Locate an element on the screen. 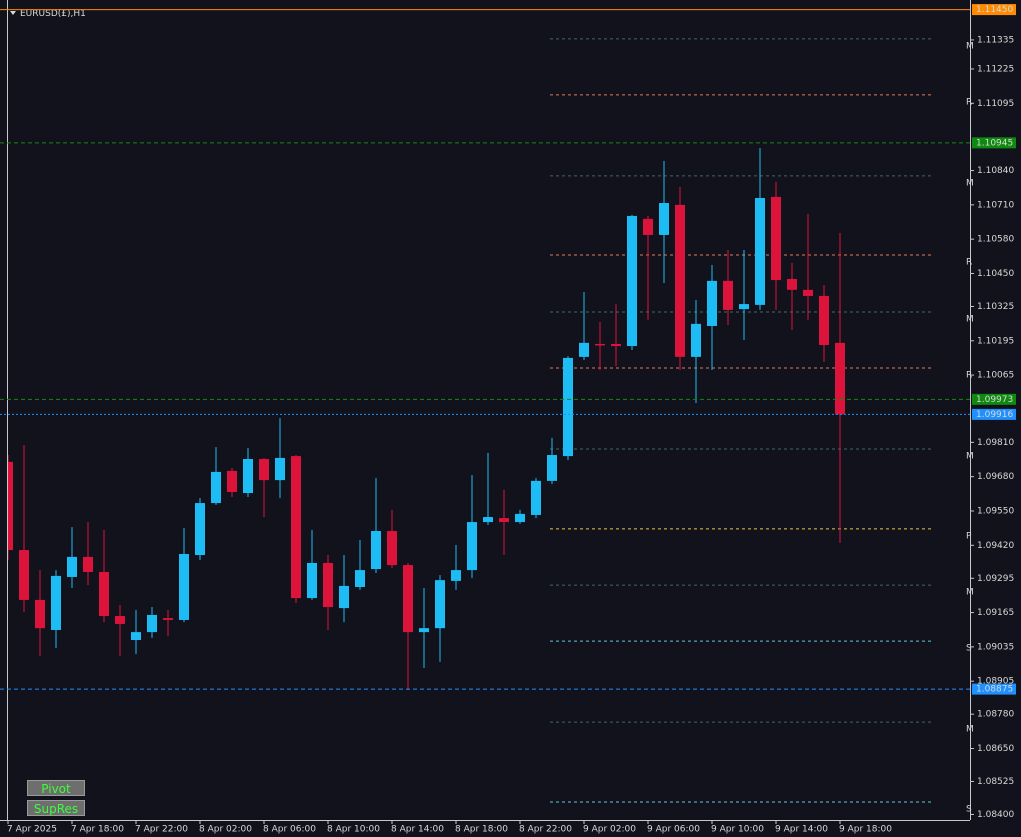 Image resolution: width=1021 pixels, height=837 pixels. y-tick-label: 1.08650 is located at coordinates (995, 749).